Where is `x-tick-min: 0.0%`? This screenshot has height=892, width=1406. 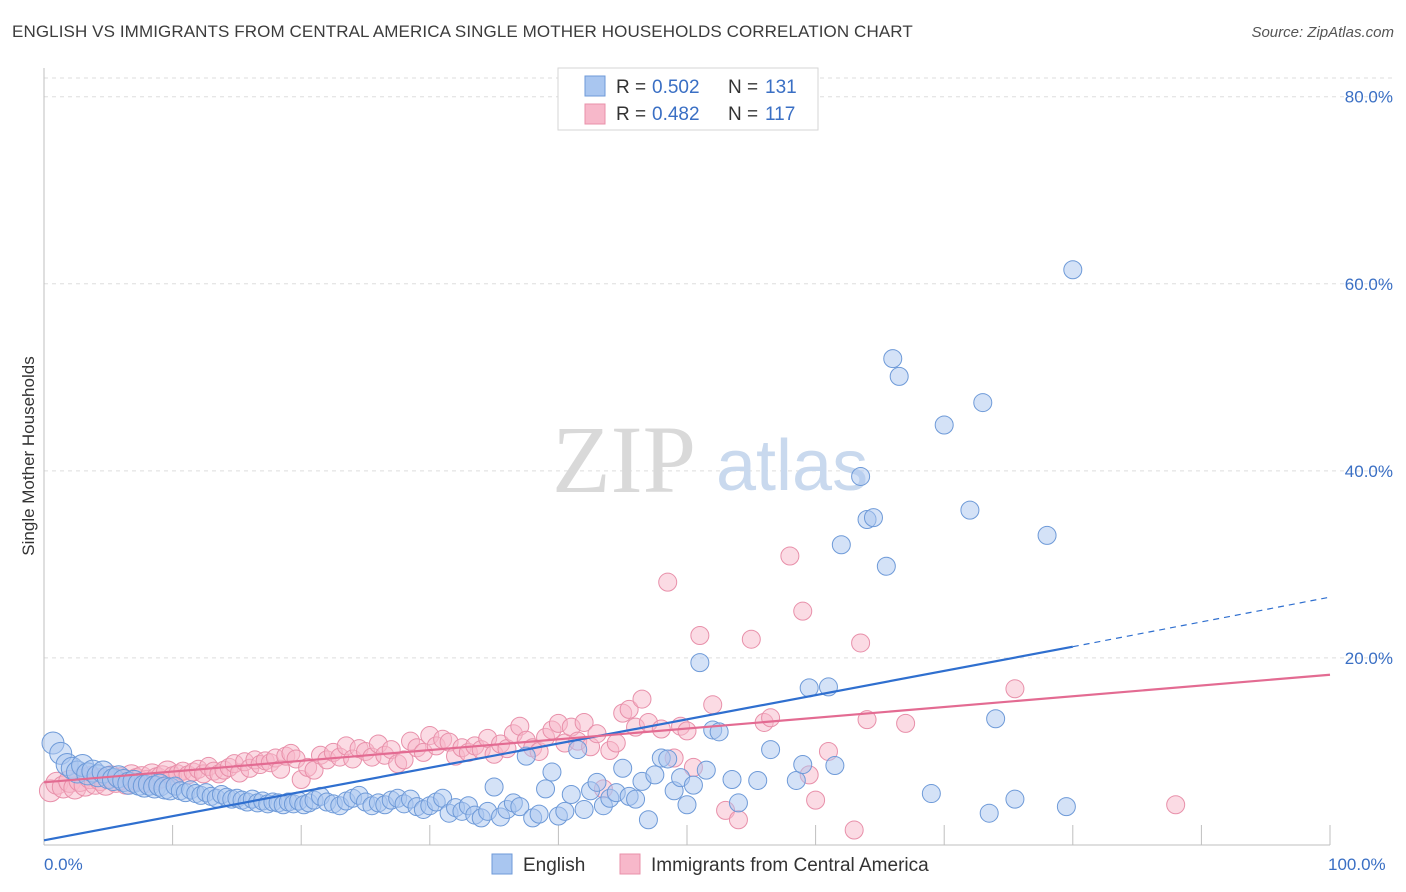 x-tick-min: 0.0% is located at coordinates (63, 864).